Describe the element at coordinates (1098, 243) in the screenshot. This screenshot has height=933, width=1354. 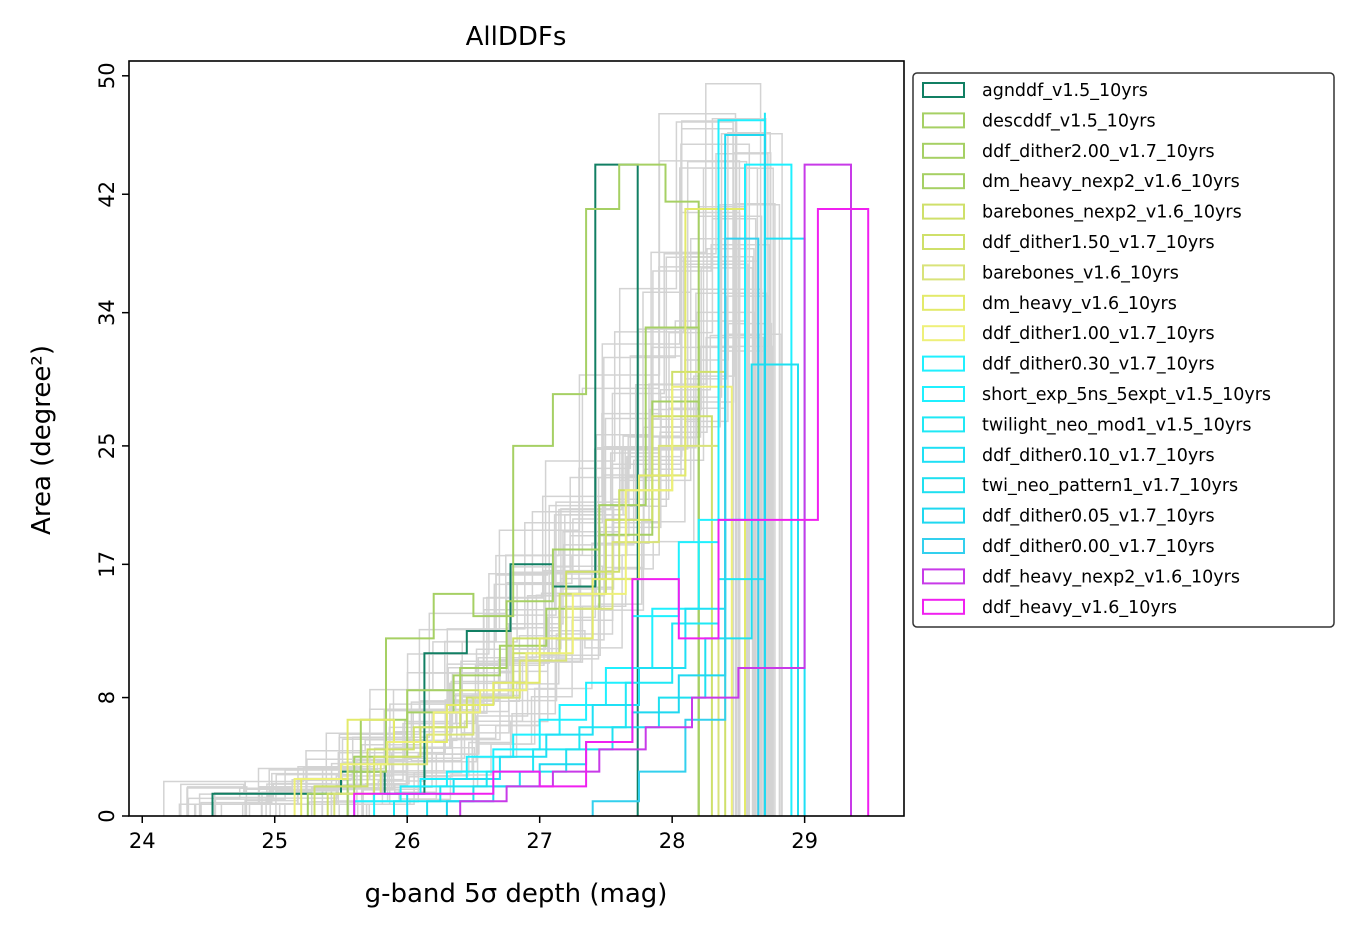
I see `legend-label: ddf_dither1.50_v1.7_10yrs` at that location.